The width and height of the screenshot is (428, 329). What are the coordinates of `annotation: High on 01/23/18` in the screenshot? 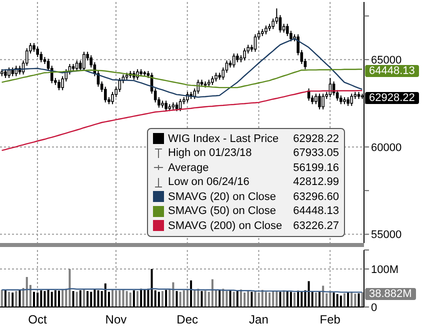 It's located at (210, 153).